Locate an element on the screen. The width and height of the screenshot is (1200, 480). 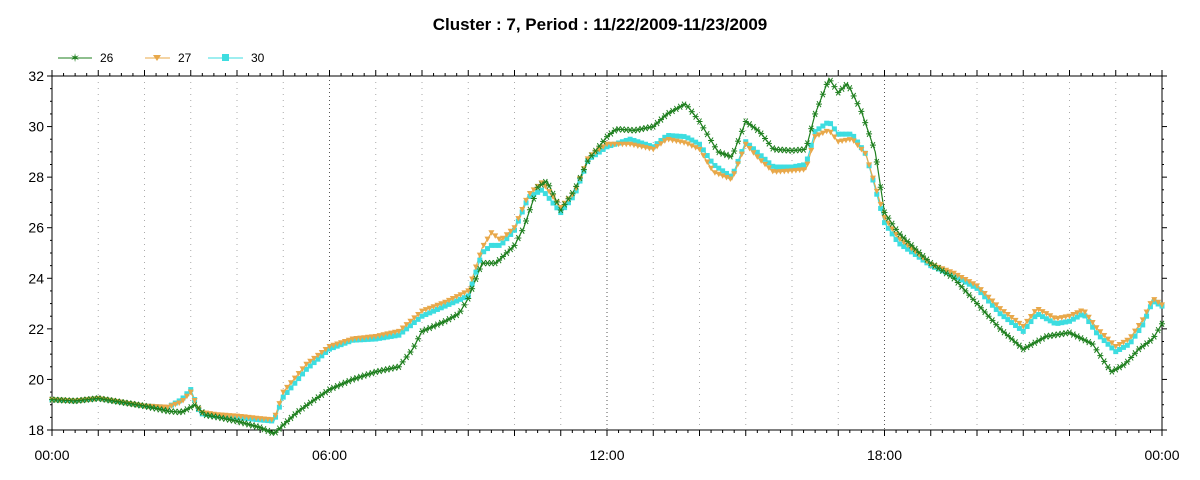
y-axis: 18 20 22 24 26 28 30 32 is located at coordinates (36, 253).